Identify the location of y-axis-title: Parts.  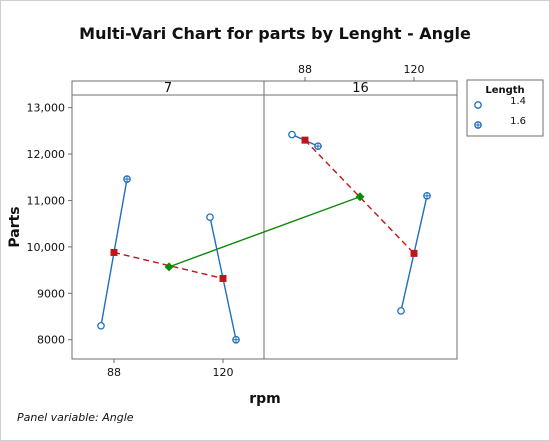
(15, 226).